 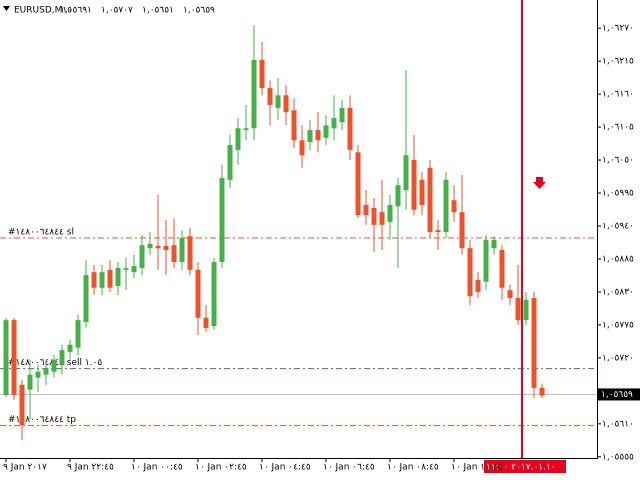 What do you see at coordinates (539, 183) in the screenshot?
I see `sell-arrow` at bounding box center [539, 183].